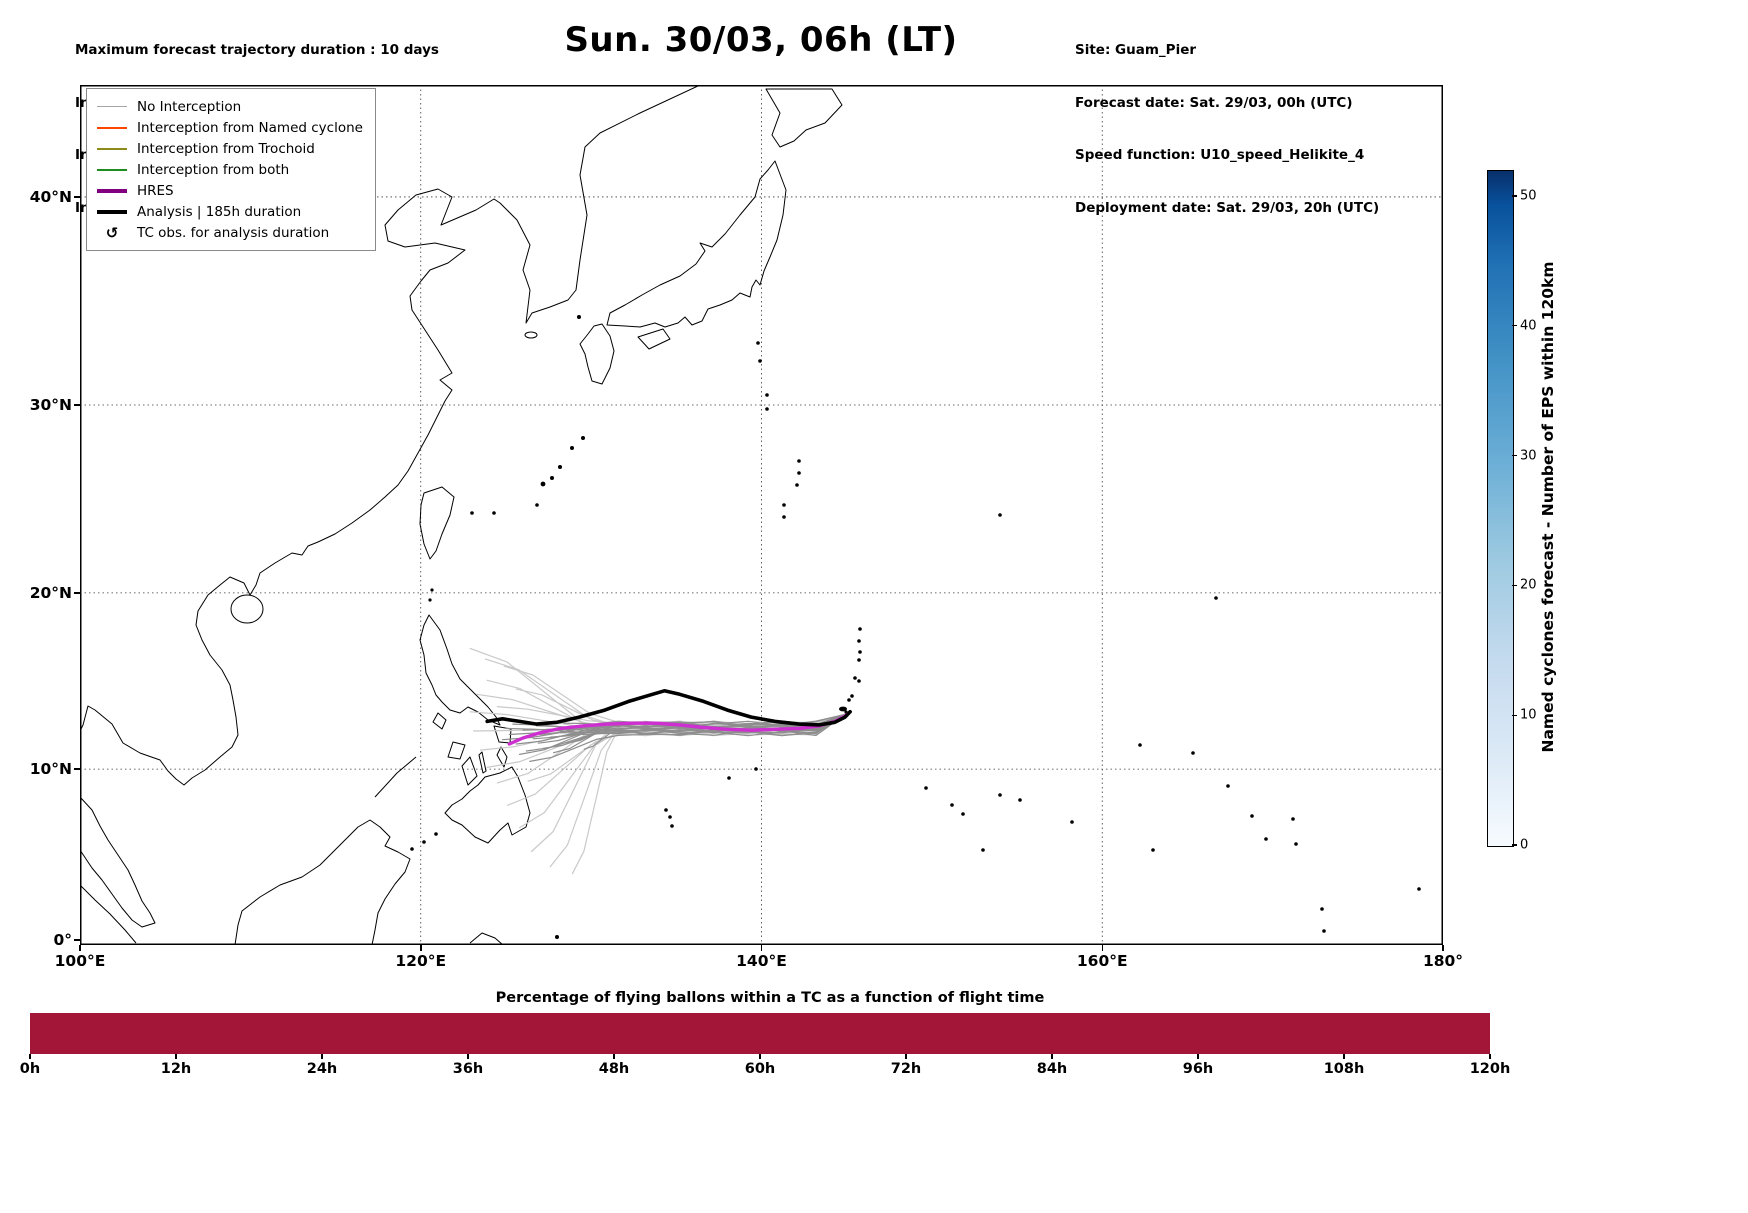 The height and width of the screenshot is (1213, 1748). What do you see at coordinates (1220, 155) in the screenshot?
I see `speed-function-text: Speed function: U10_speed_Helikite_4` at bounding box center [1220, 155].